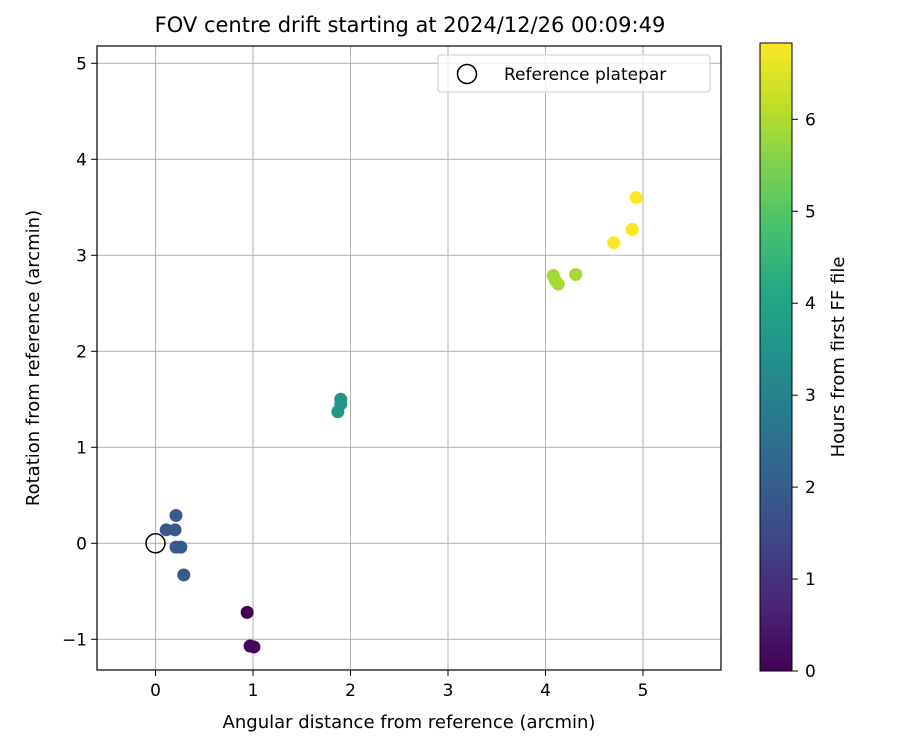 The height and width of the screenshot is (750, 900). I want to click on colorbar-tick-label: 2, so click(810, 488).